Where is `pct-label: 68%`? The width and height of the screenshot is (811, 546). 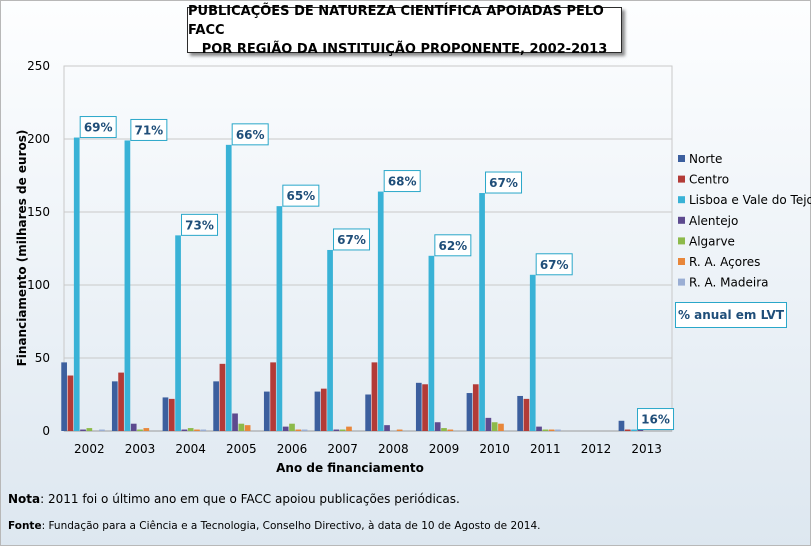 pct-label: 68% is located at coordinates (402, 182).